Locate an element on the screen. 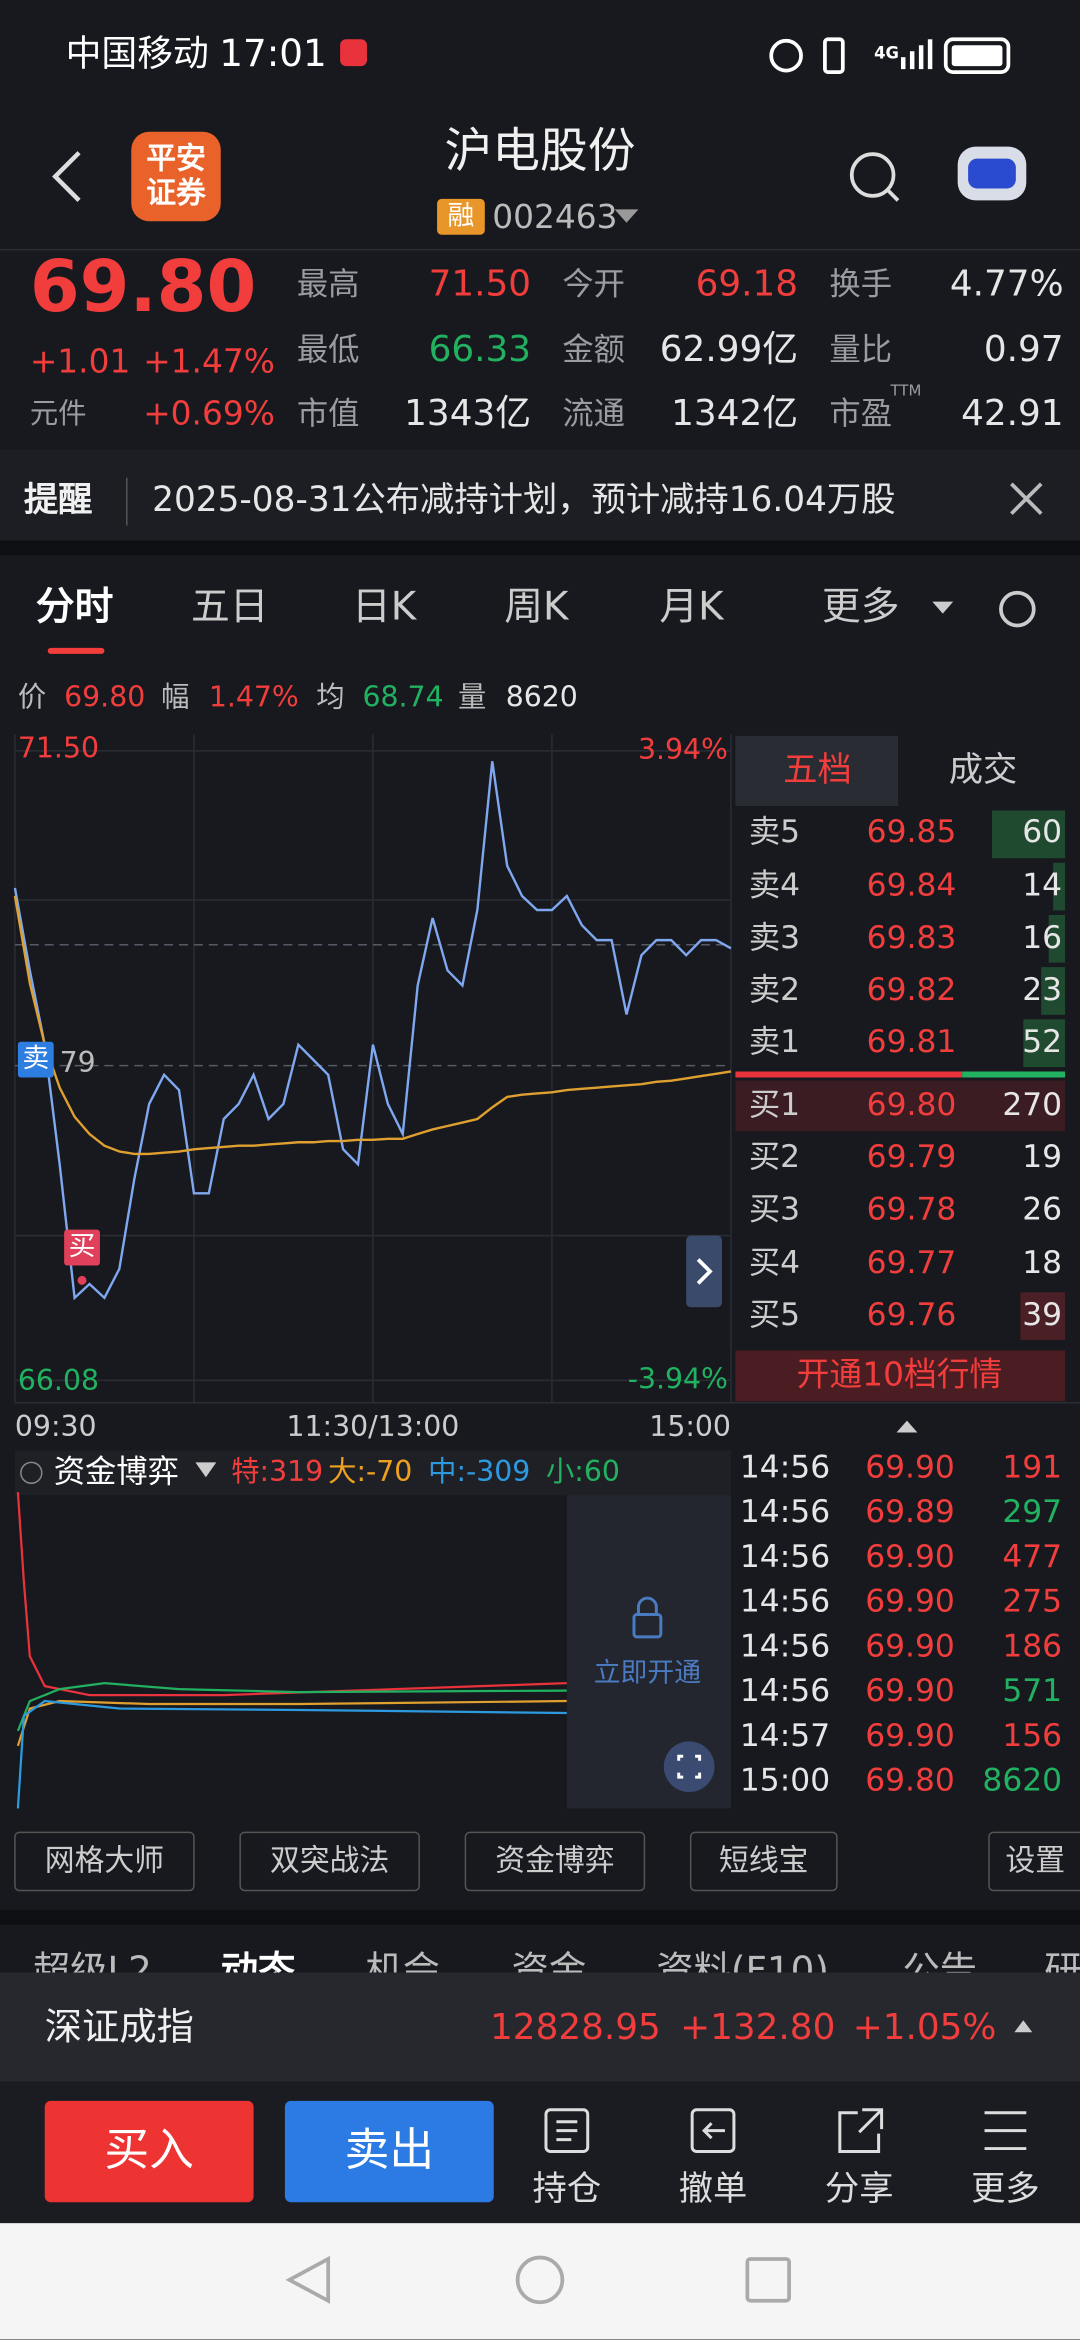 The image size is (1080, 2340). trade-volume: 477 is located at coordinates (1032, 1557).